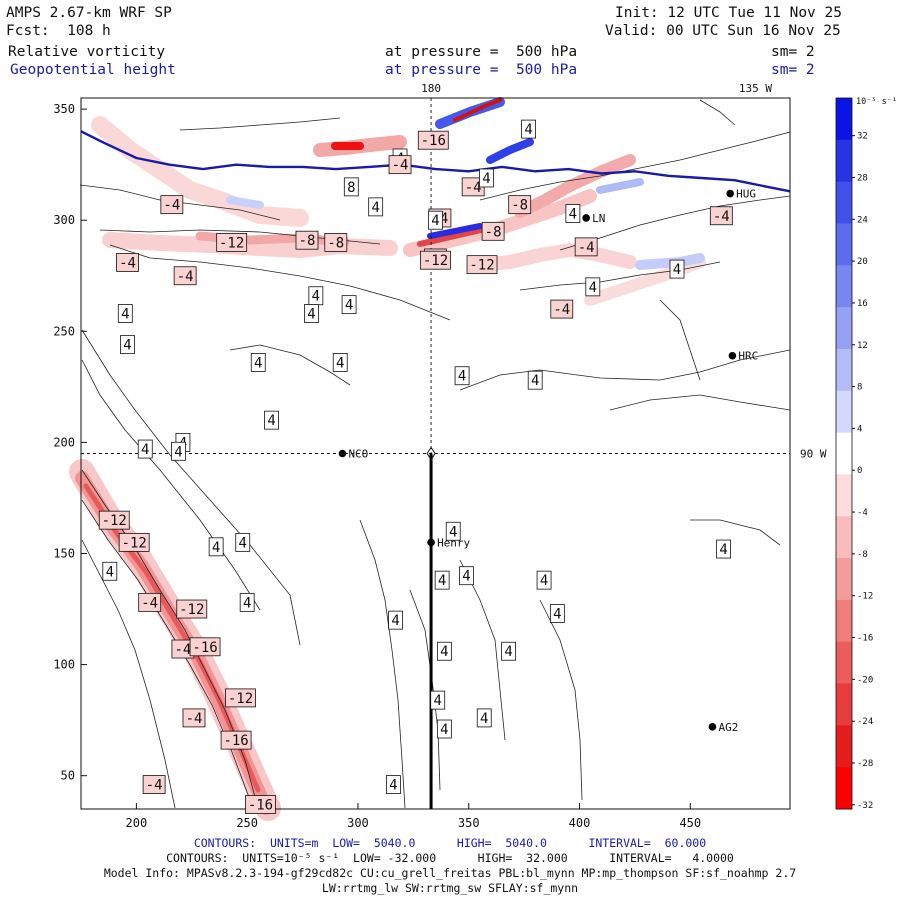 The width and height of the screenshot is (900, 900). Describe the element at coordinates (862, 220) in the screenshot. I see `colorbar-tick-label: 24` at that location.